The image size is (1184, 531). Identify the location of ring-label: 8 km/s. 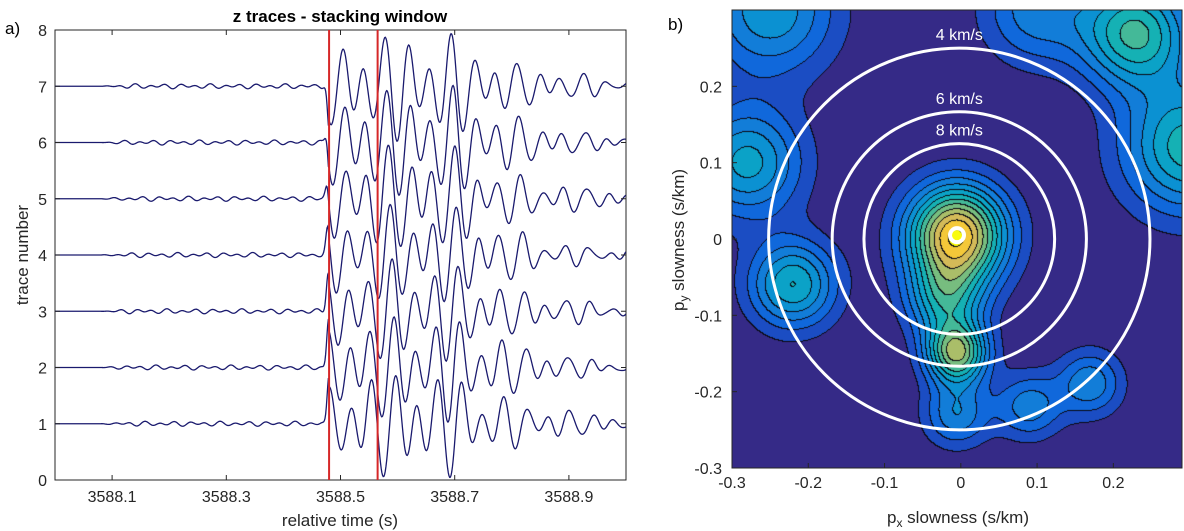
(959, 131).